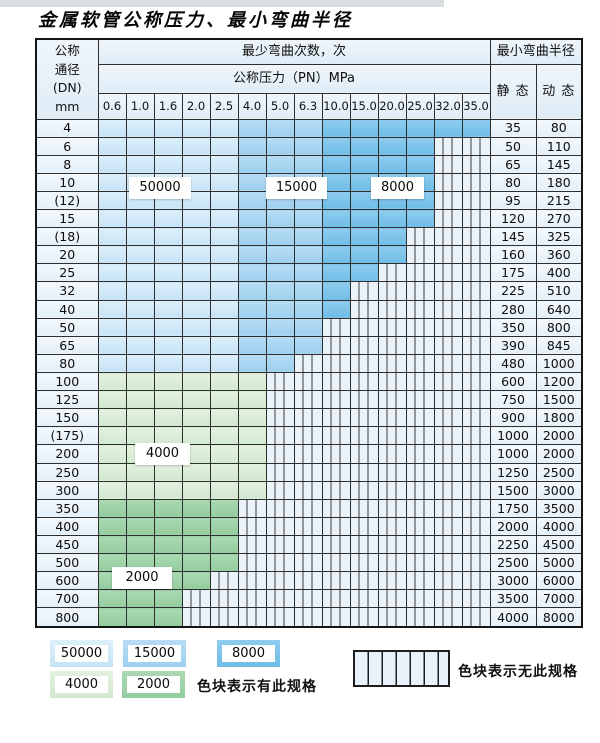  Describe the element at coordinates (67, 436) in the screenshot. I see `dn-cell: (175)` at that location.